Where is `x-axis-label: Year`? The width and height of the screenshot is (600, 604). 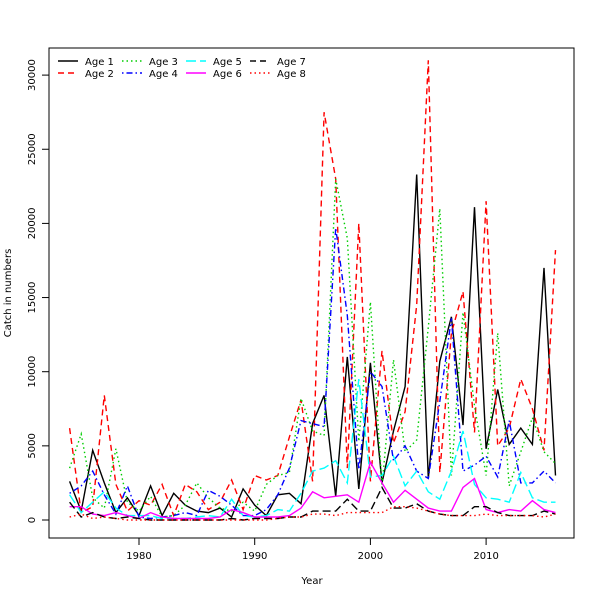
x-axis-label: Year is located at coordinates (311, 581).